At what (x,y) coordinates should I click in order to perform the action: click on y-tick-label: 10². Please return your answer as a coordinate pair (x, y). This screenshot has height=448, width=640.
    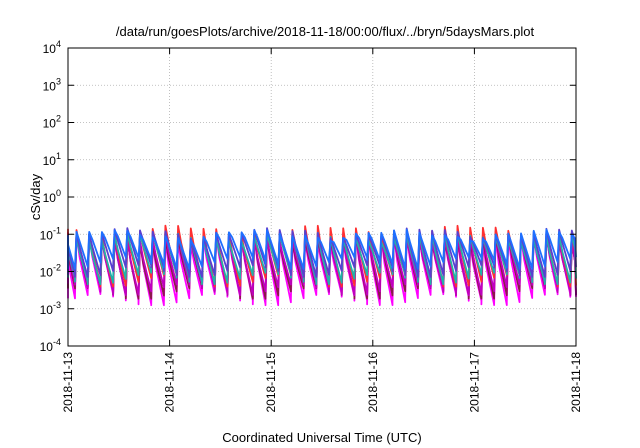
    Looking at the image, I should click on (52, 122).